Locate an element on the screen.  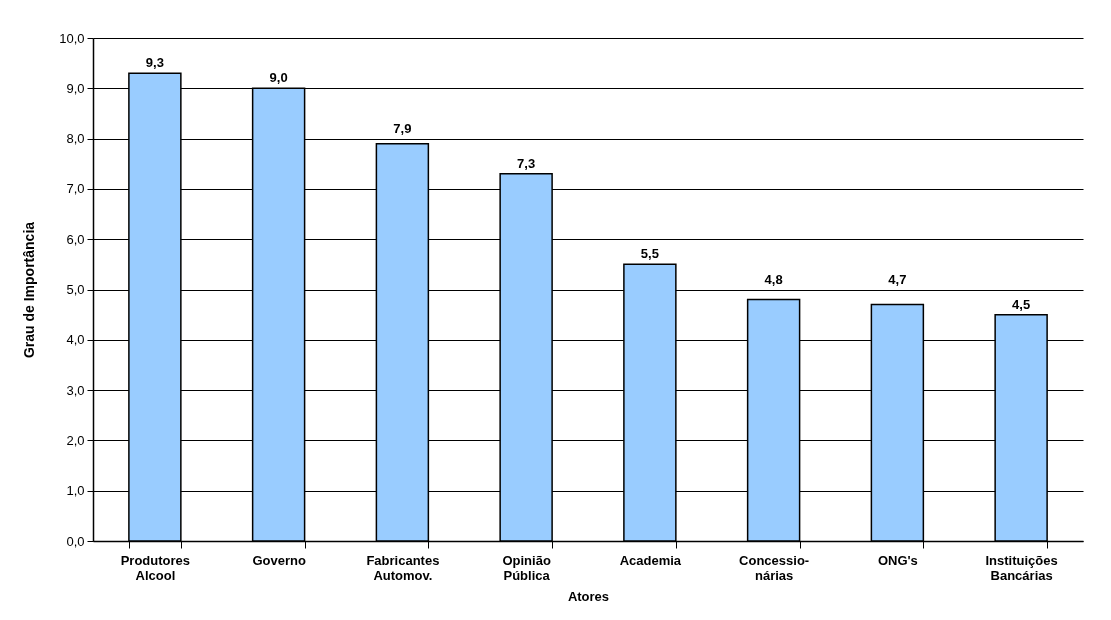
x-tick-label: Governo is located at coordinates (279, 560).